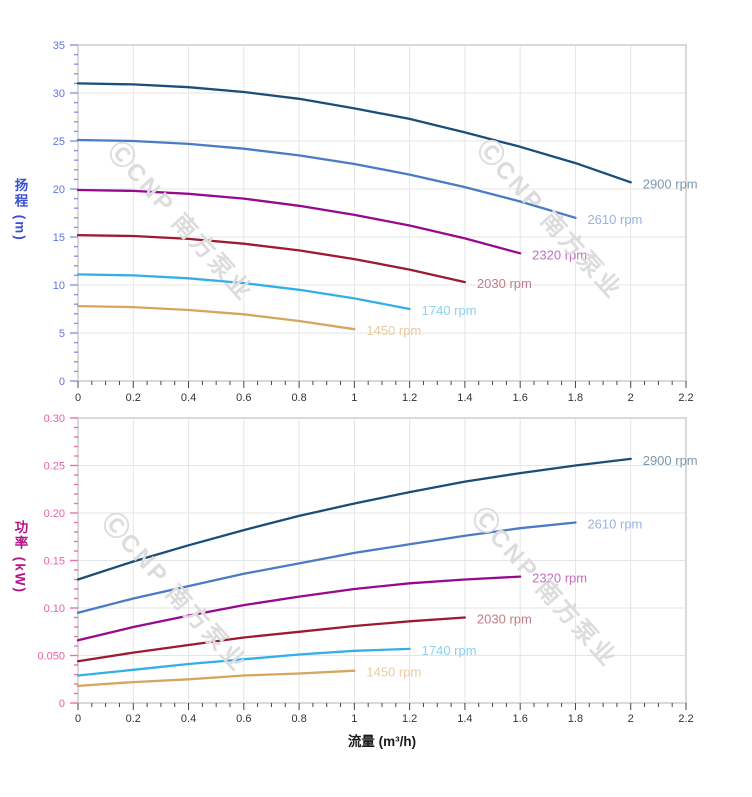  I want to click on power-axis-title-text: 功率 (kW), so click(20, 557).